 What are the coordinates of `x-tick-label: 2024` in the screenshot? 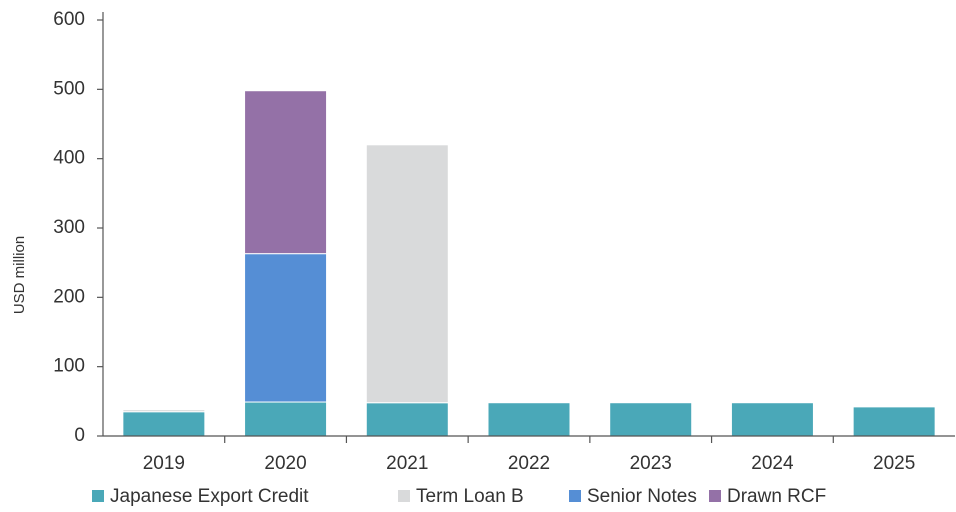 It's located at (772, 463).